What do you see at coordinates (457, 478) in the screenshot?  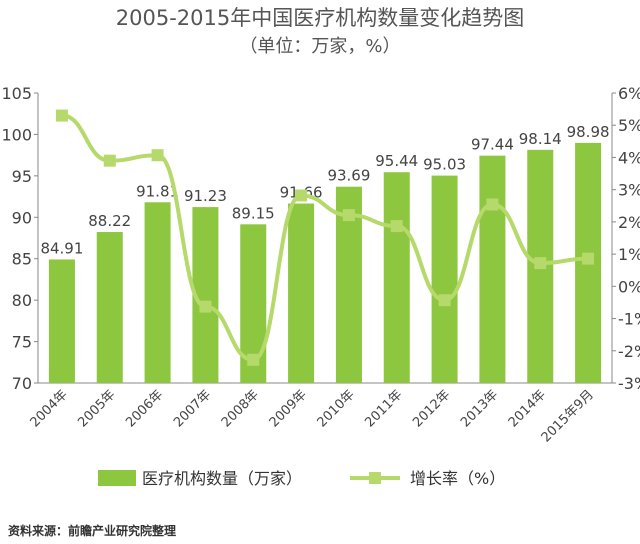 I see `legend-line-label: 增长率（%）` at bounding box center [457, 478].